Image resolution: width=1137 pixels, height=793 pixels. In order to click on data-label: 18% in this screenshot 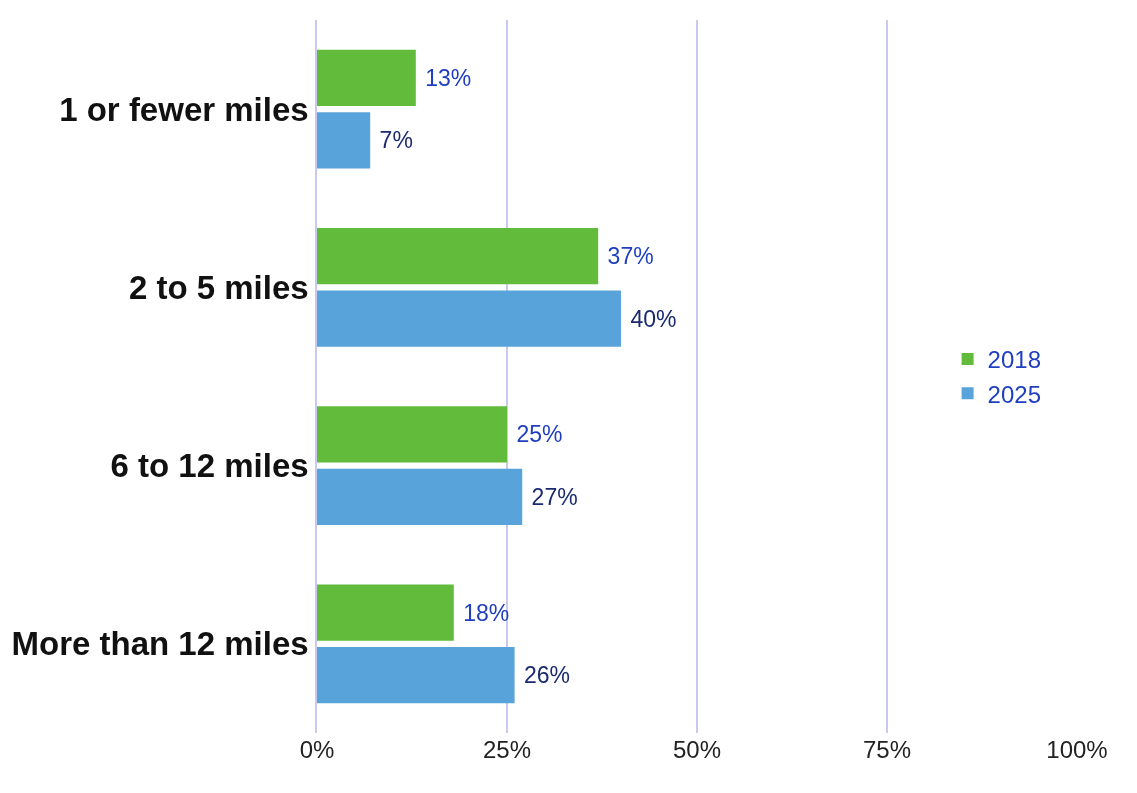, I will do `click(483, 612)`.